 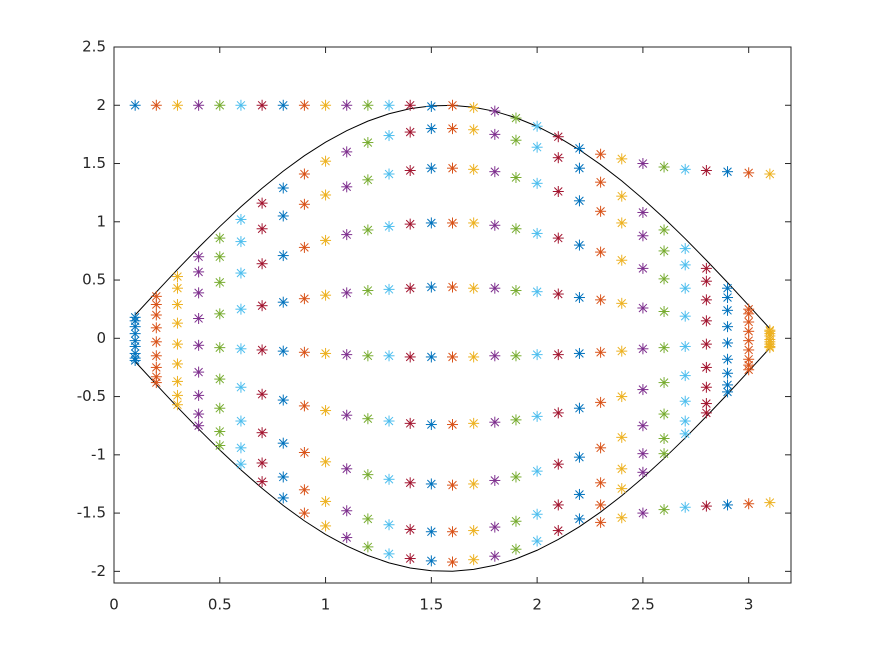 I want to click on y-tick-label: 1, so click(x=101, y=221).